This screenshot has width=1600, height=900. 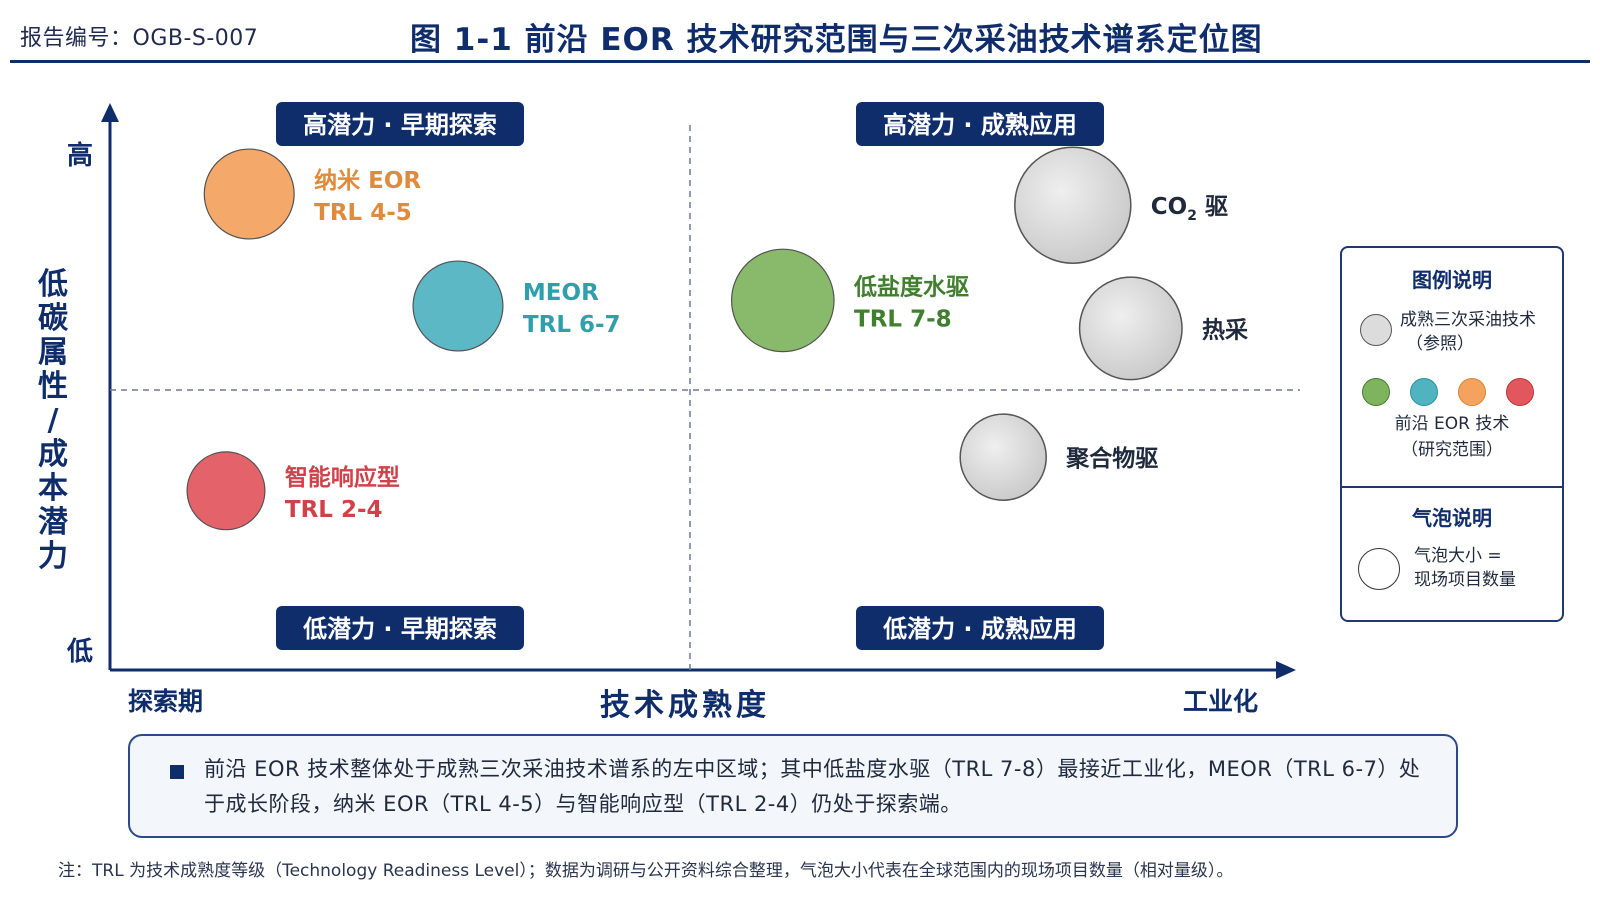 I want to click on bubble-trl-lowsal: TRL 7-8, so click(x=903, y=319).